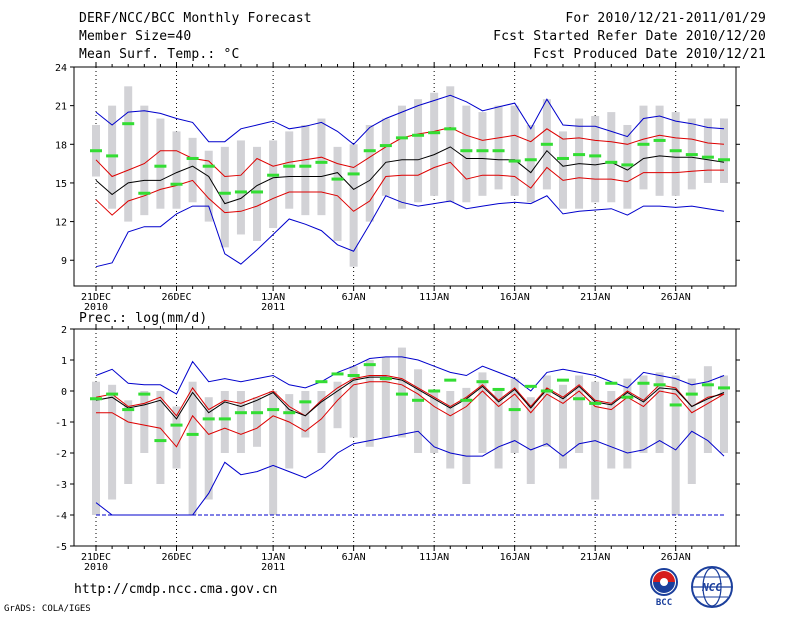 Image resolution: width=800 pixels, height=618 pixels. What do you see at coordinates (61, 454) in the screenshot?
I see `y-tick-label: -2` at bounding box center [61, 454].